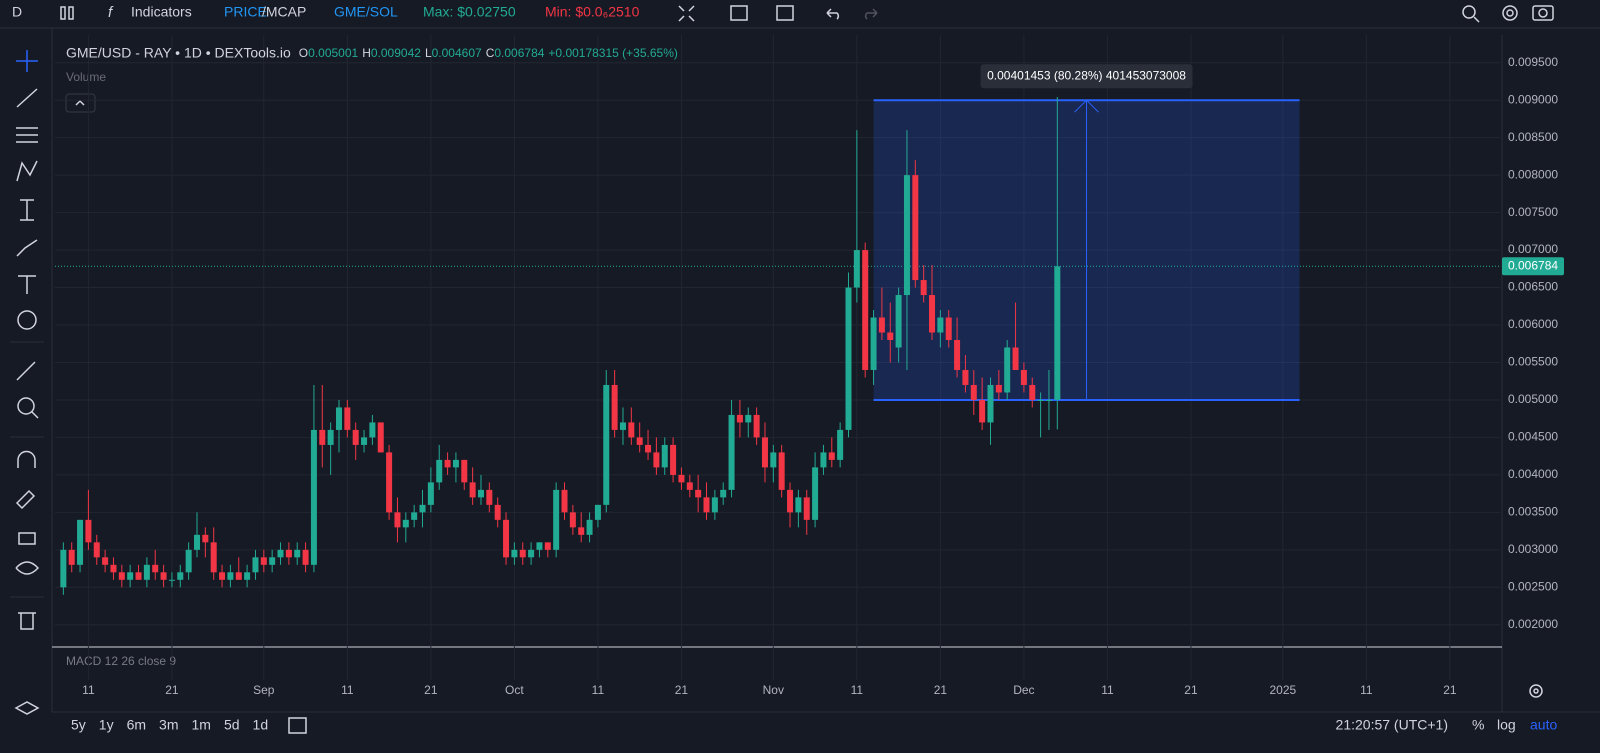  What do you see at coordinates (941, 690) in the screenshot?
I see `x-tick-label: 21` at bounding box center [941, 690].